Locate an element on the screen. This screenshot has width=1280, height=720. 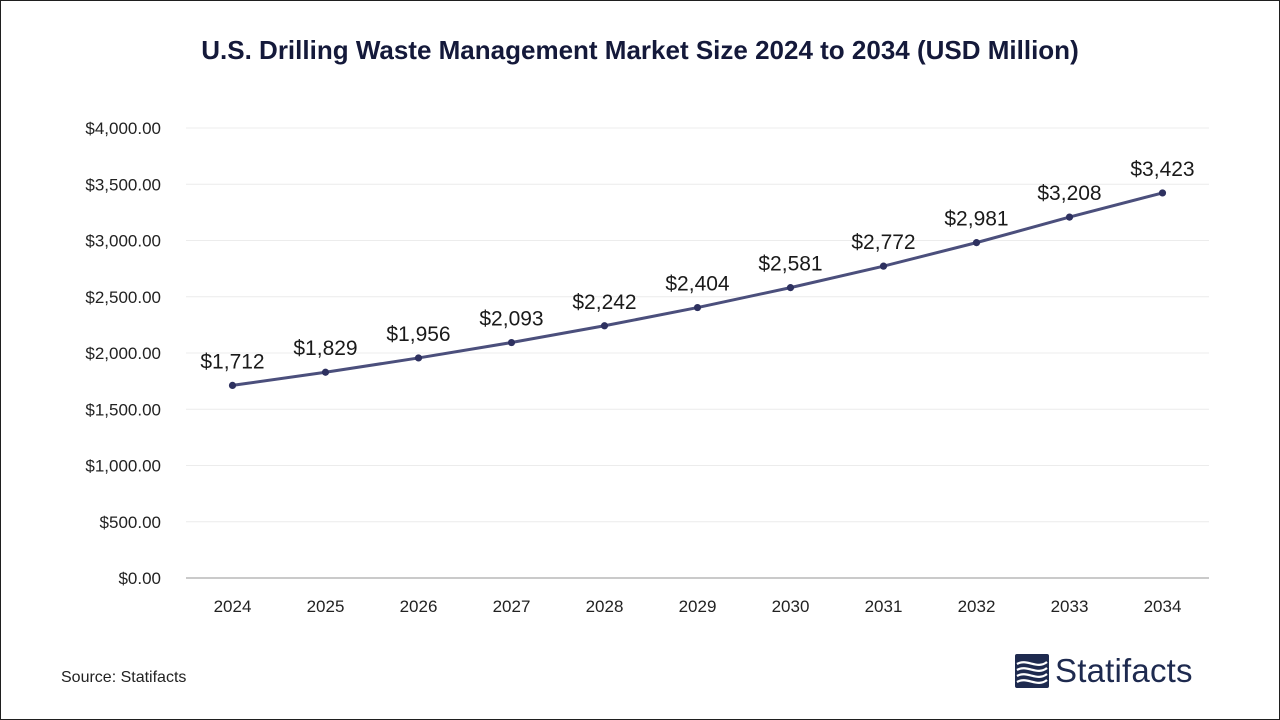
data-label: $2,772 is located at coordinates (883, 242).